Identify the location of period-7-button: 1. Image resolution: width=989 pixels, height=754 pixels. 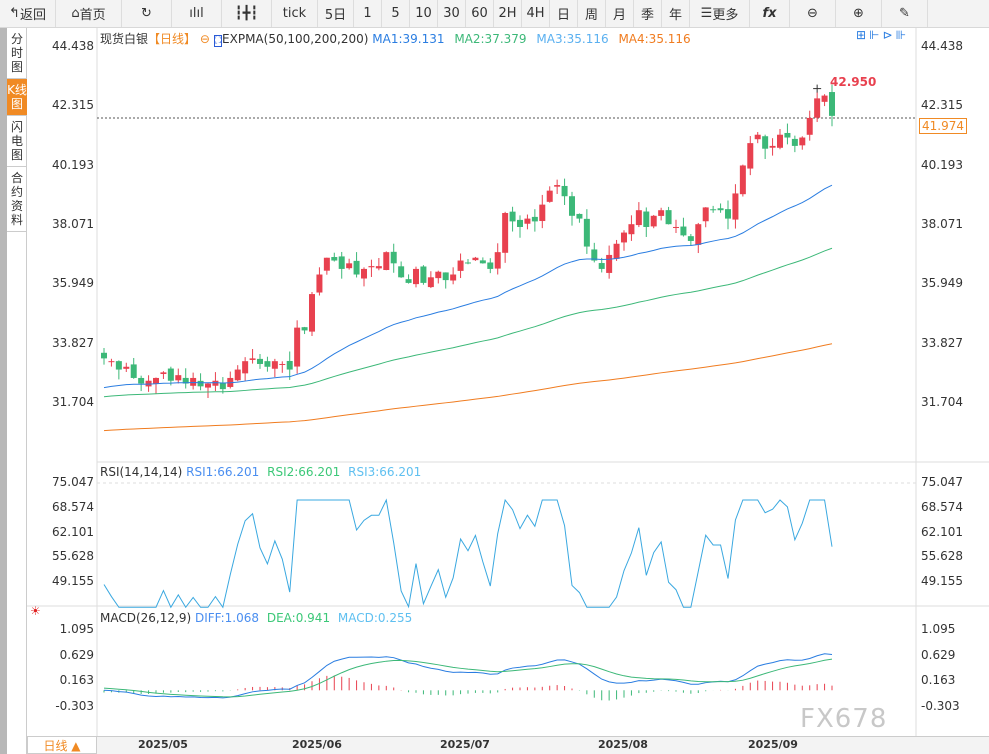
(368, 13).